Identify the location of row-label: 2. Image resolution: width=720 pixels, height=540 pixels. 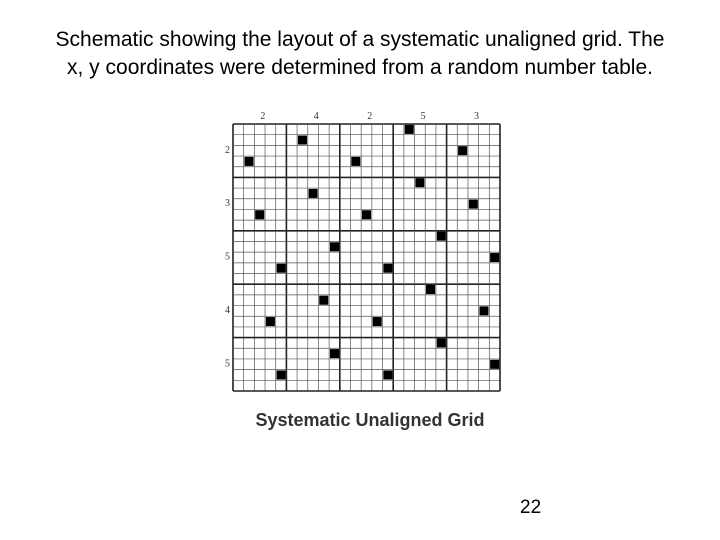
(227, 150).